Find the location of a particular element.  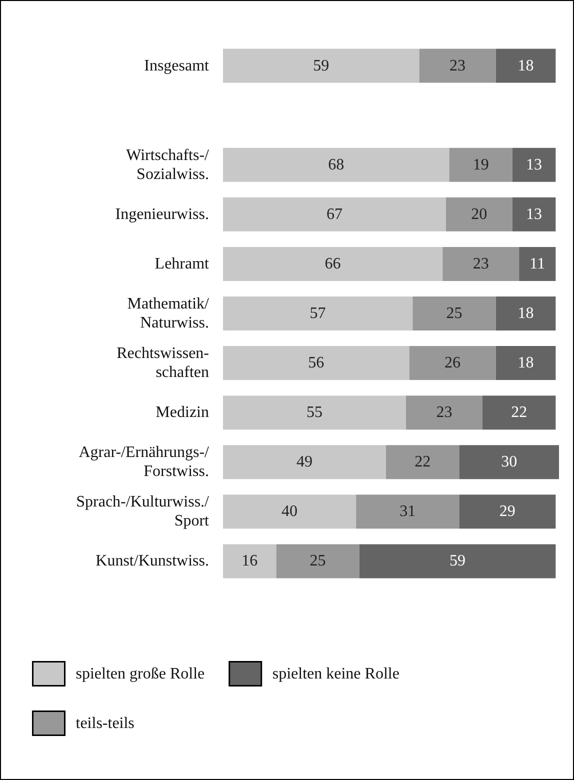

data-label: 29 is located at coordinates (507, 511).